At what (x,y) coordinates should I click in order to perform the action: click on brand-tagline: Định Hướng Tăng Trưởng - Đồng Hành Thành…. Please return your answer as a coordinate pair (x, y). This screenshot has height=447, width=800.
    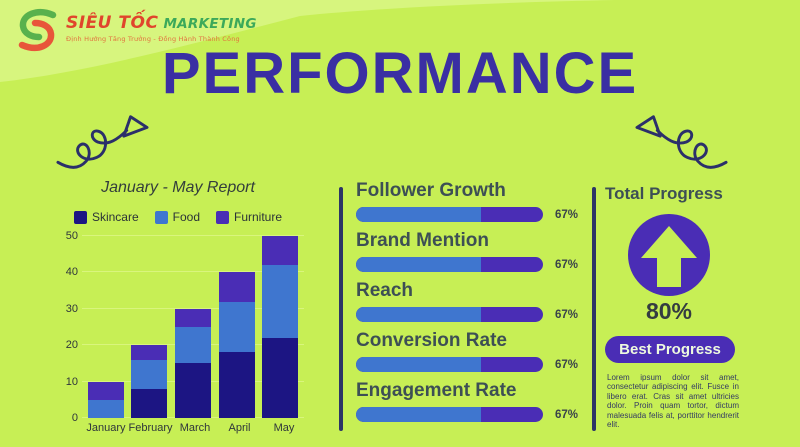
    Looking at the image, I should click on (153, 39).